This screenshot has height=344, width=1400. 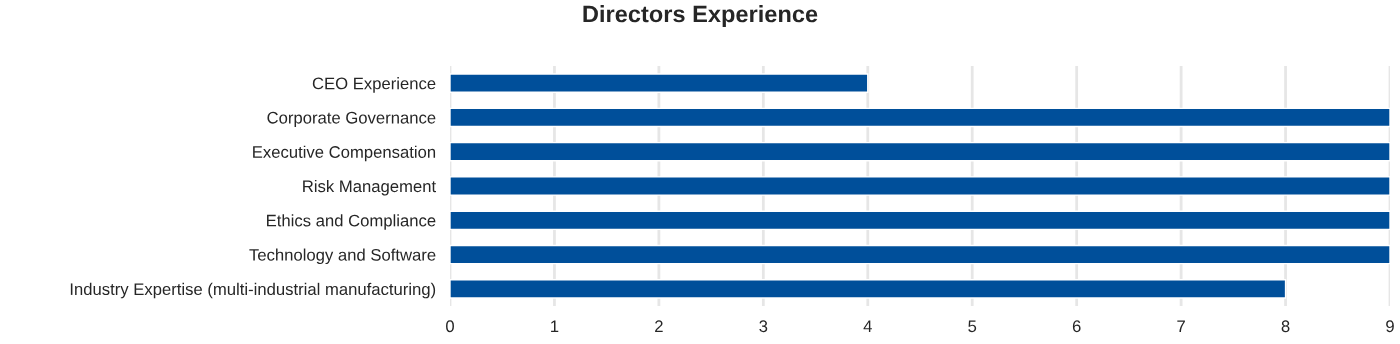 I want to click on y-tick-label: Ethics and Compliance, so click(x=351, y=222).